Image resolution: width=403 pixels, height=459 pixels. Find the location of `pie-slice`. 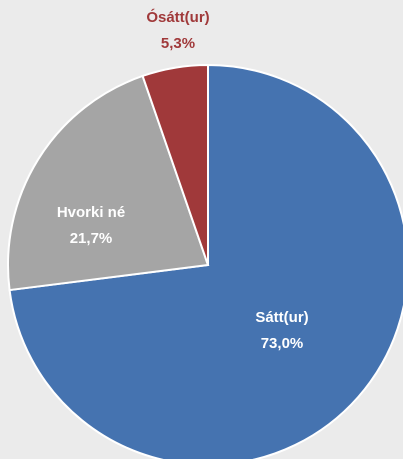

pie-slice is located at coordinates (175, 164).